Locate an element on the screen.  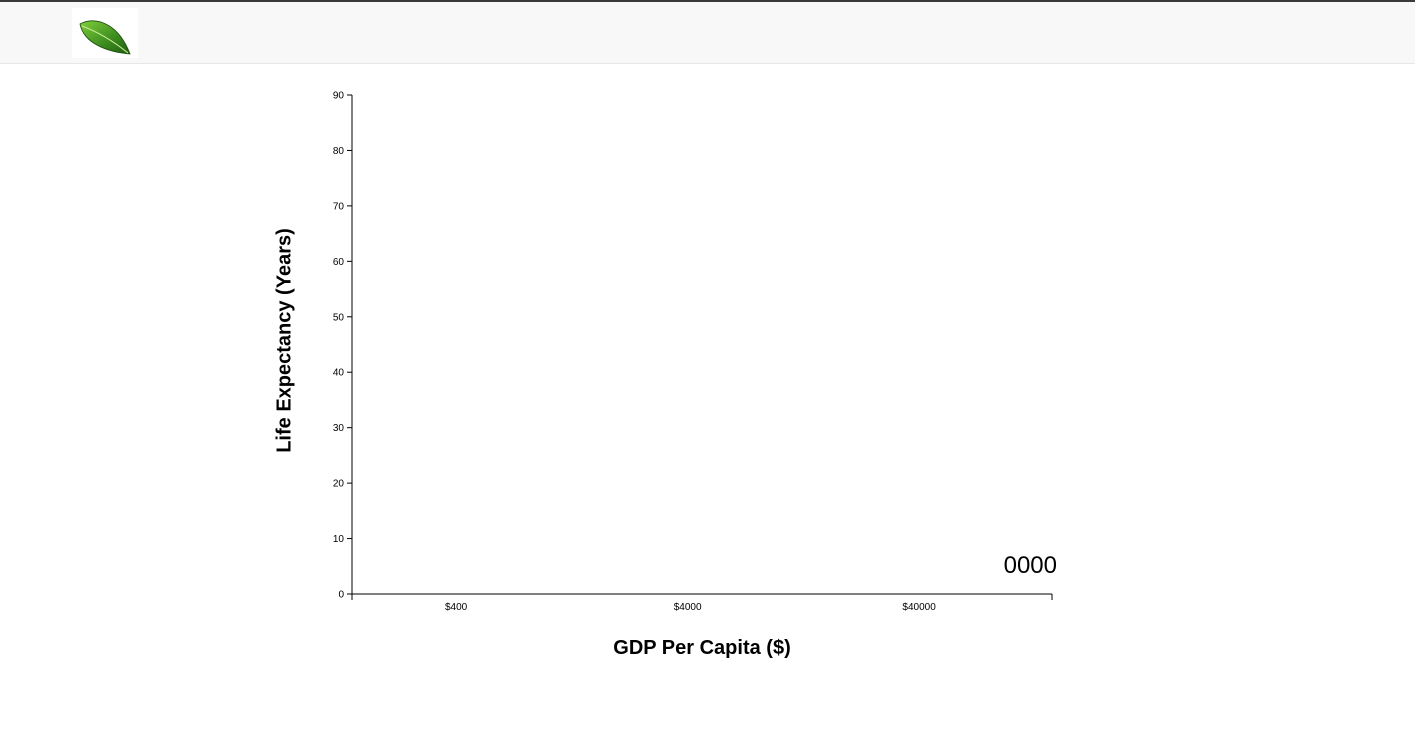
navbar is located at coordinates (707, 33).